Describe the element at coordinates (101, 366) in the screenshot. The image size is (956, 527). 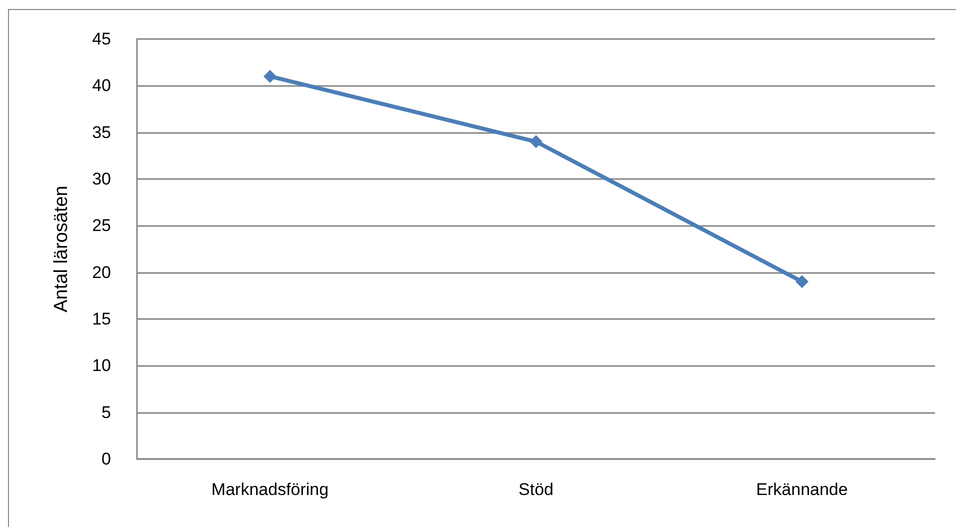
I see `y-tick-label: 10` at that location.